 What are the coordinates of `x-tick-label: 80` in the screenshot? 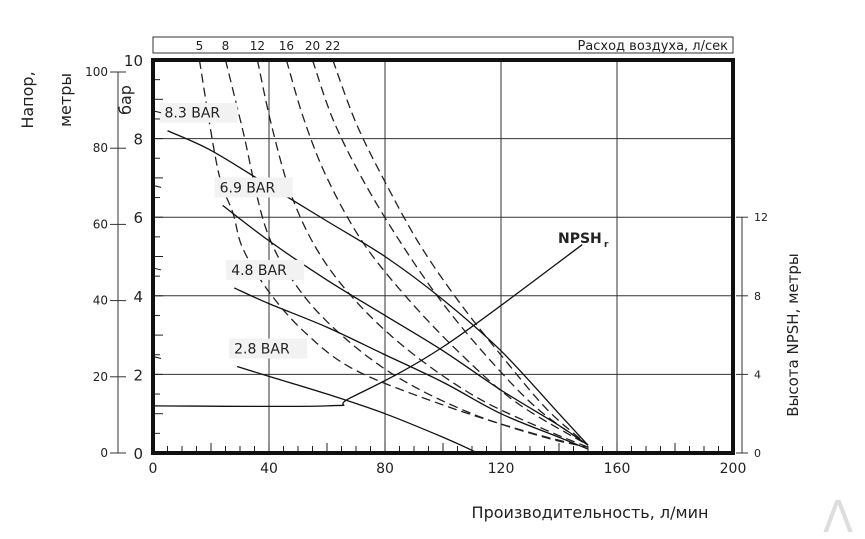 It's located at (385, 469).